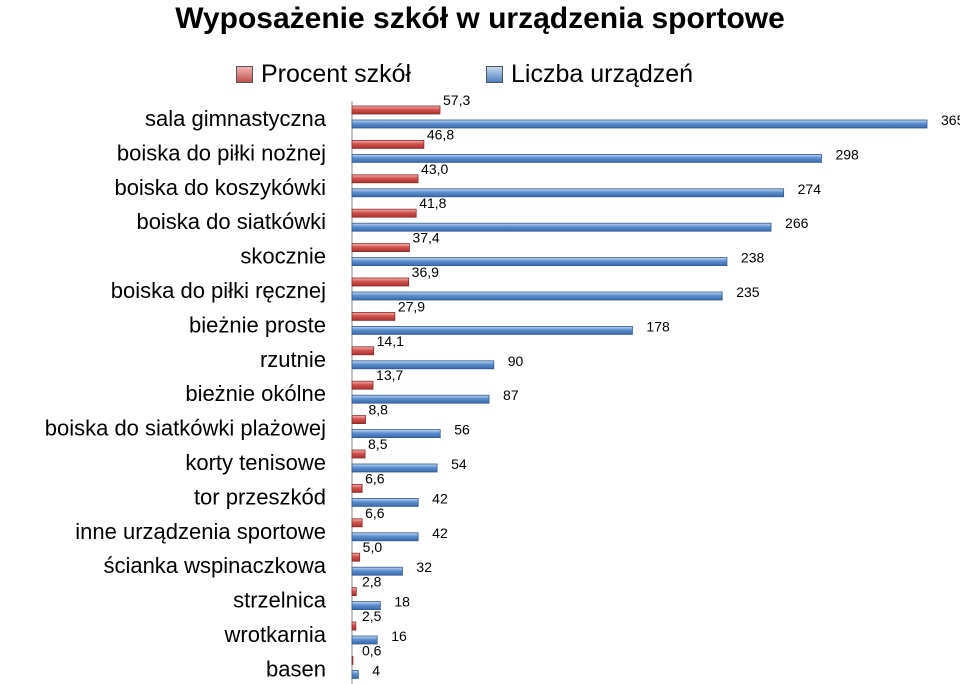  What do you see at coordinates (516, 361) in the screenshot?
I see `value-label-count: 90` at bounding box center [516, 361].